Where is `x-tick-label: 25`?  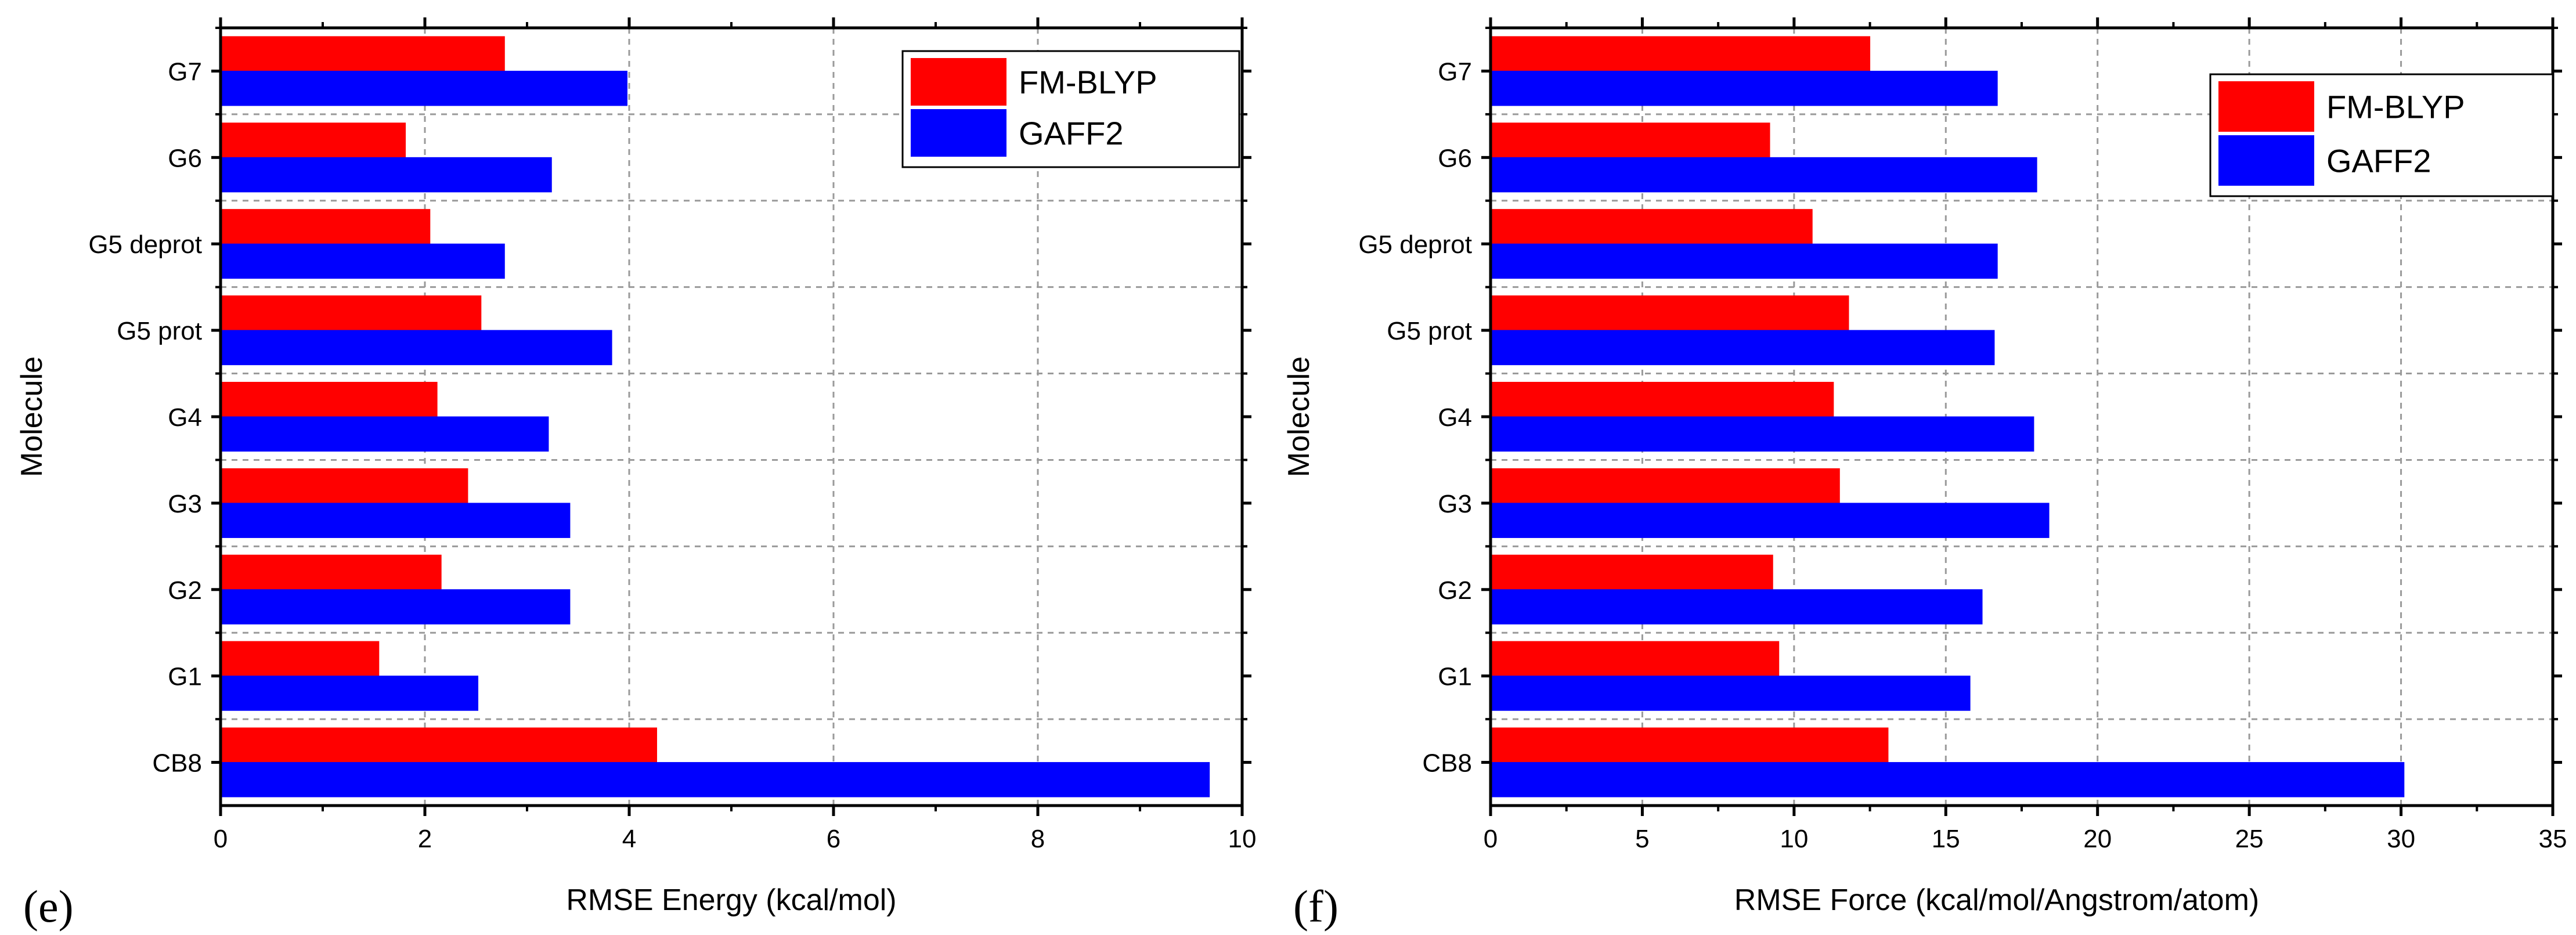
x-tick-label: 25 is located at coordinates (2249, 839).